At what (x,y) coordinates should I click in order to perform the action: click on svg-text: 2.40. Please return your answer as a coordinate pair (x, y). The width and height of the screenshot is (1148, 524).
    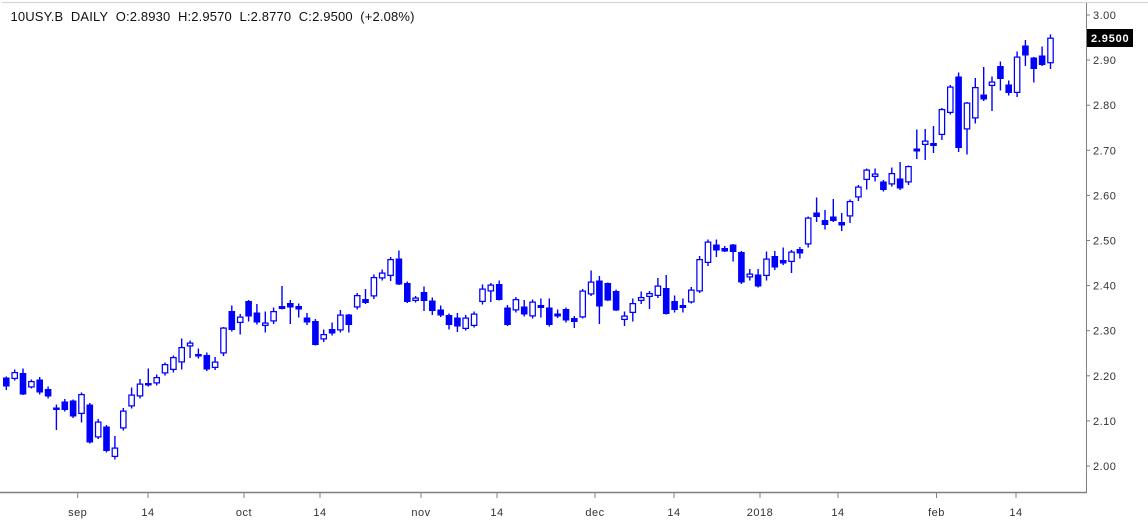
    Looking at the image, I should click on (1104, 287).